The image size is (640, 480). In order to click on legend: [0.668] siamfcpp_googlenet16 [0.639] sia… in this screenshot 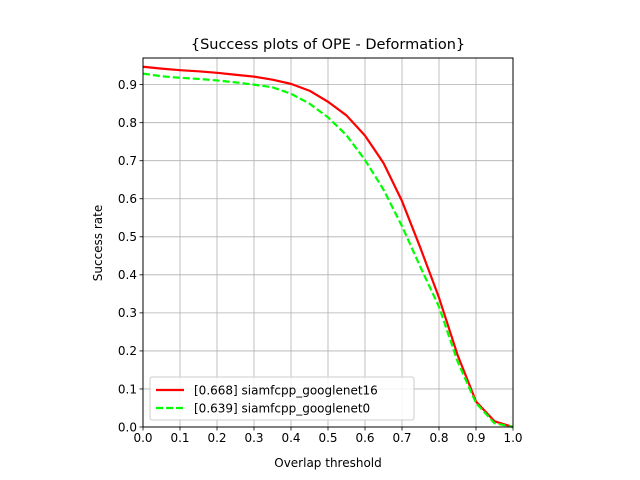, I will do `click(282, 398)`.